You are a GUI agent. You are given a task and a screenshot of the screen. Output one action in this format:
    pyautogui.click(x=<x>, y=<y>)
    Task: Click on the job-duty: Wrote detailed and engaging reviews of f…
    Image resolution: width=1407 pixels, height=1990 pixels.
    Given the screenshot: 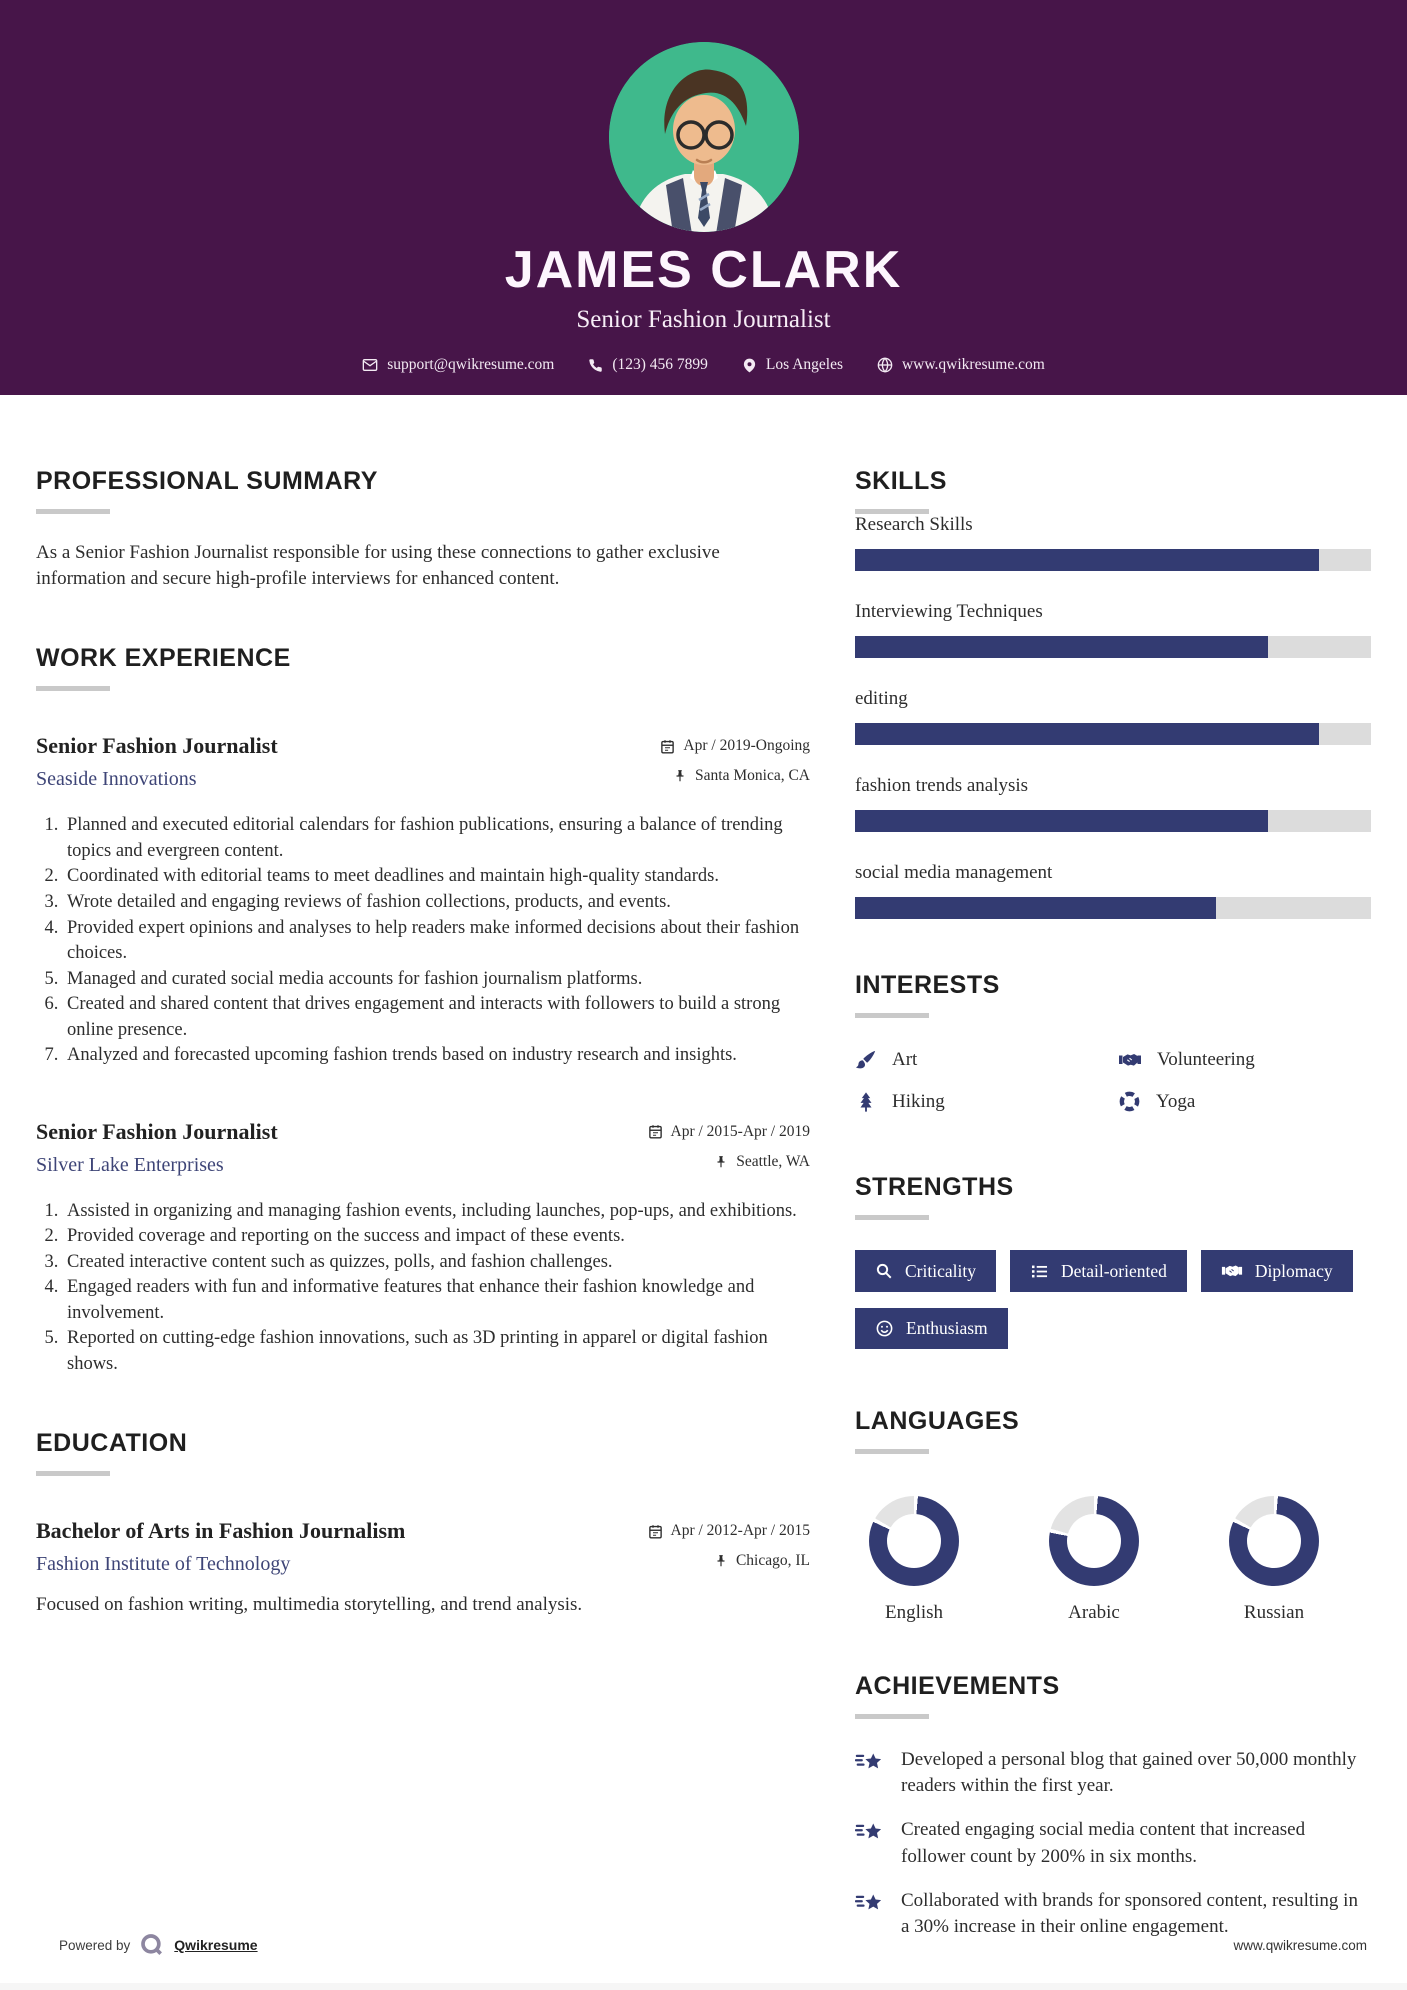 What is the action you would take?
    pyautogui.click(x=436, y=903)
    